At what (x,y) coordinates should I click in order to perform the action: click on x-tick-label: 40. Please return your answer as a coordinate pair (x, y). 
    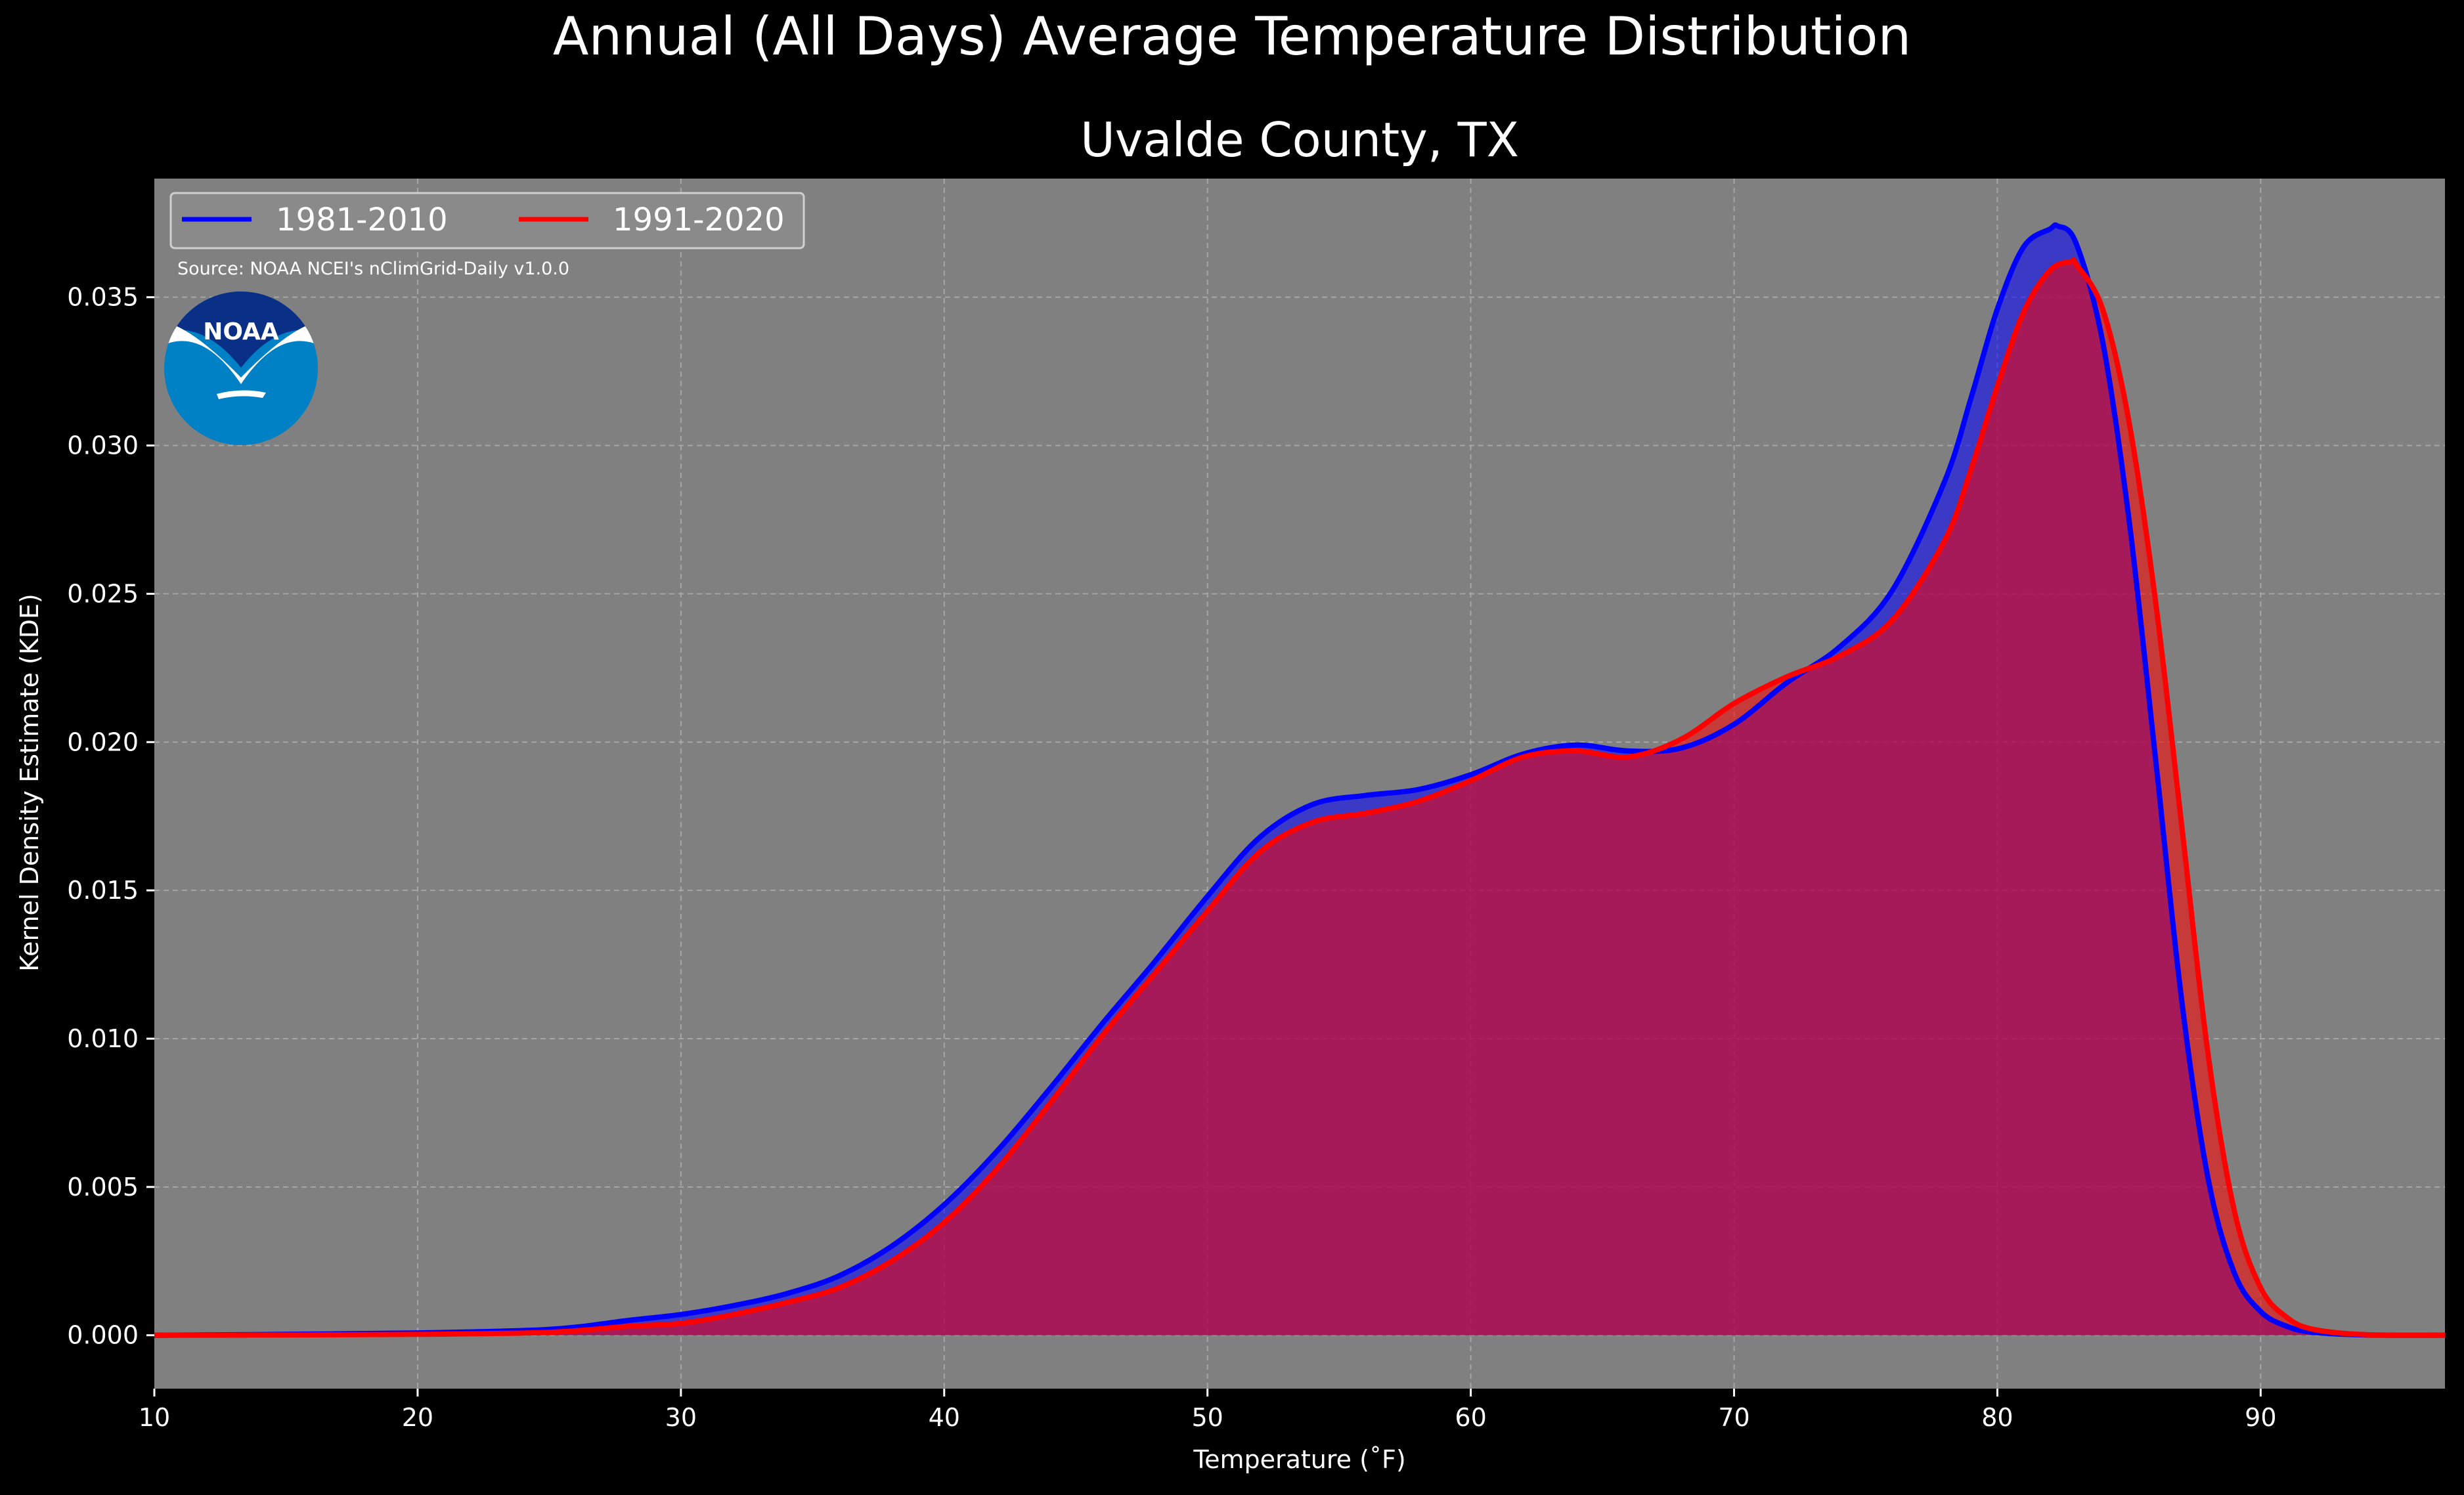
    Looking at the image, I should click on (944, 1417).